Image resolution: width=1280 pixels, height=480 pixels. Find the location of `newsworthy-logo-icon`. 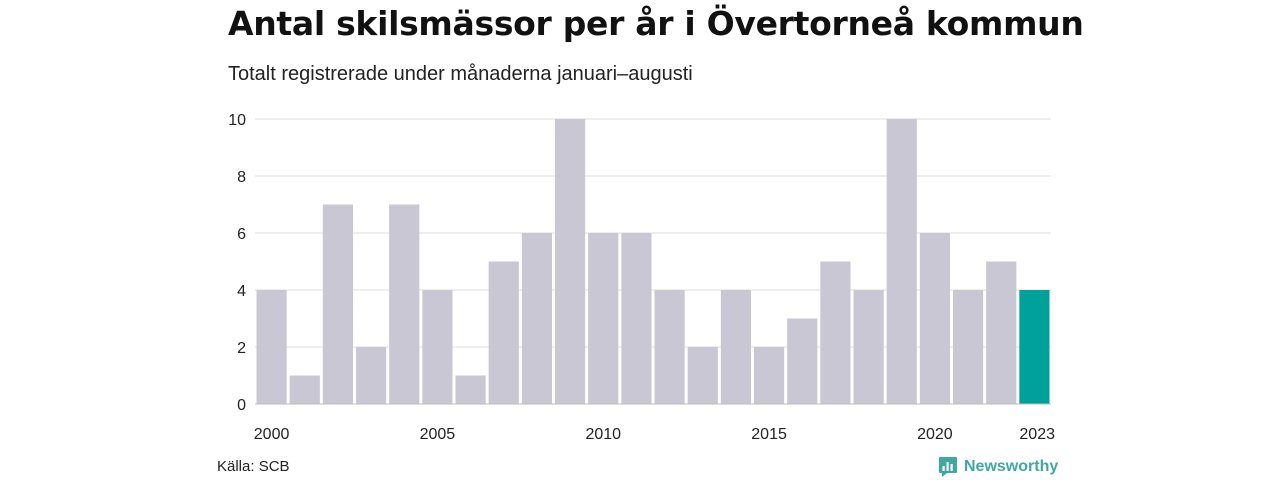

newsworthy-logo-icon is located at coordinates (948, 467).